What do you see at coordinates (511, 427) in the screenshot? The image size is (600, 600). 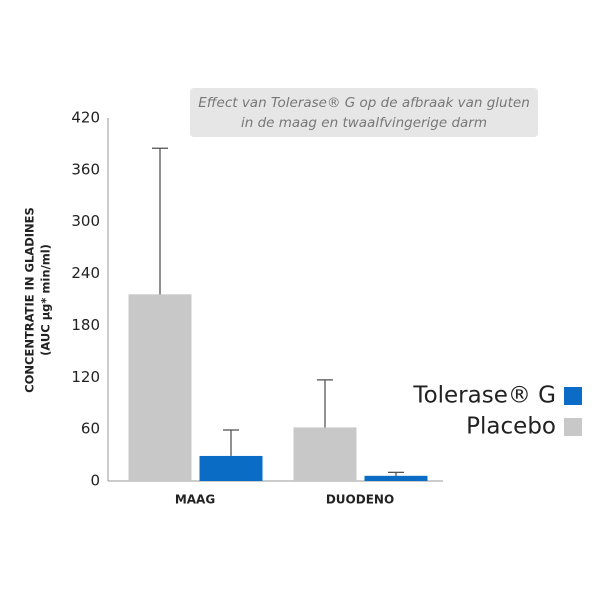 I see `legend-label: Placebo` at bounding box center [511, 427].